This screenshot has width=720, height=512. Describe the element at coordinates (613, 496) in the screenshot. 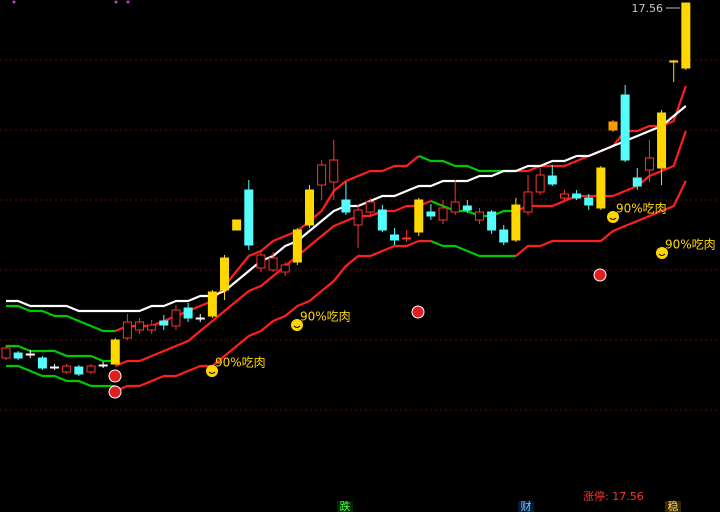

I see `limit-label: 涨停: 17.56` at that location.